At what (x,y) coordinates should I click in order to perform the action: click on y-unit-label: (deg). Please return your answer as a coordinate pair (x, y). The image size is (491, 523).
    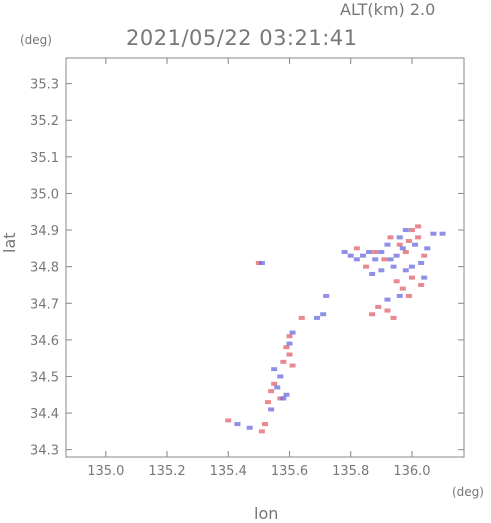
    Looking at the image, I should click on (36, 40).